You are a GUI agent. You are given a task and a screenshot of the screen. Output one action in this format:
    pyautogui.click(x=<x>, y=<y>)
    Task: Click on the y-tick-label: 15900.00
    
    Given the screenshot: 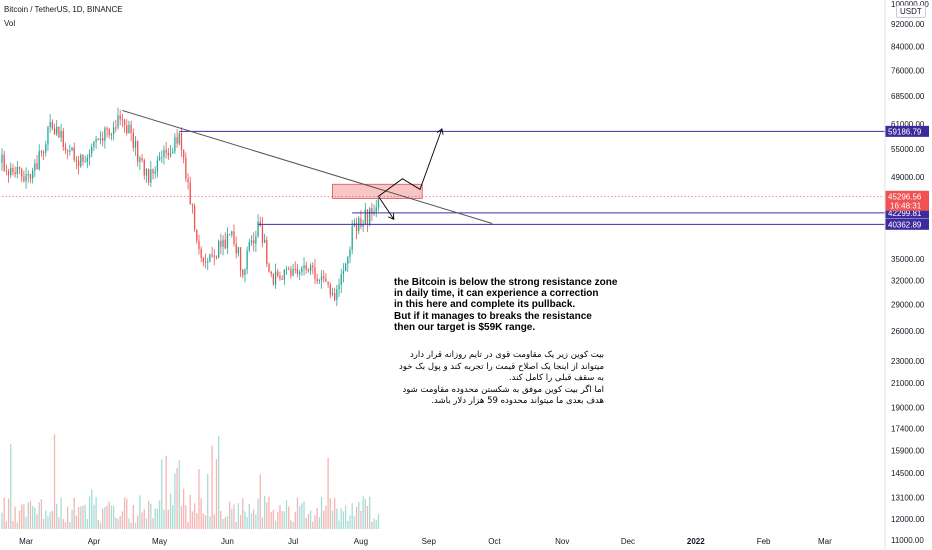 What is the action you would take?
    pyautogui.click(x=908, y=451)
    